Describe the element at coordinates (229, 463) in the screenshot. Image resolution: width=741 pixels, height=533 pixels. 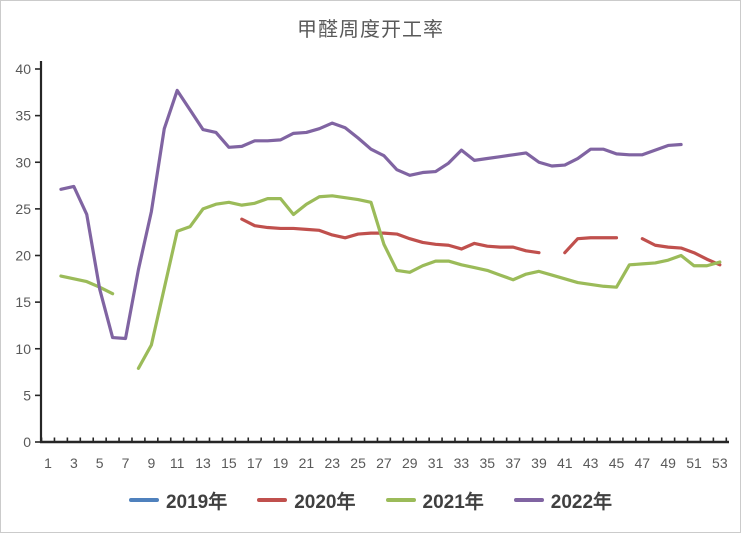
I see `x-tick-label: 15` at that location.